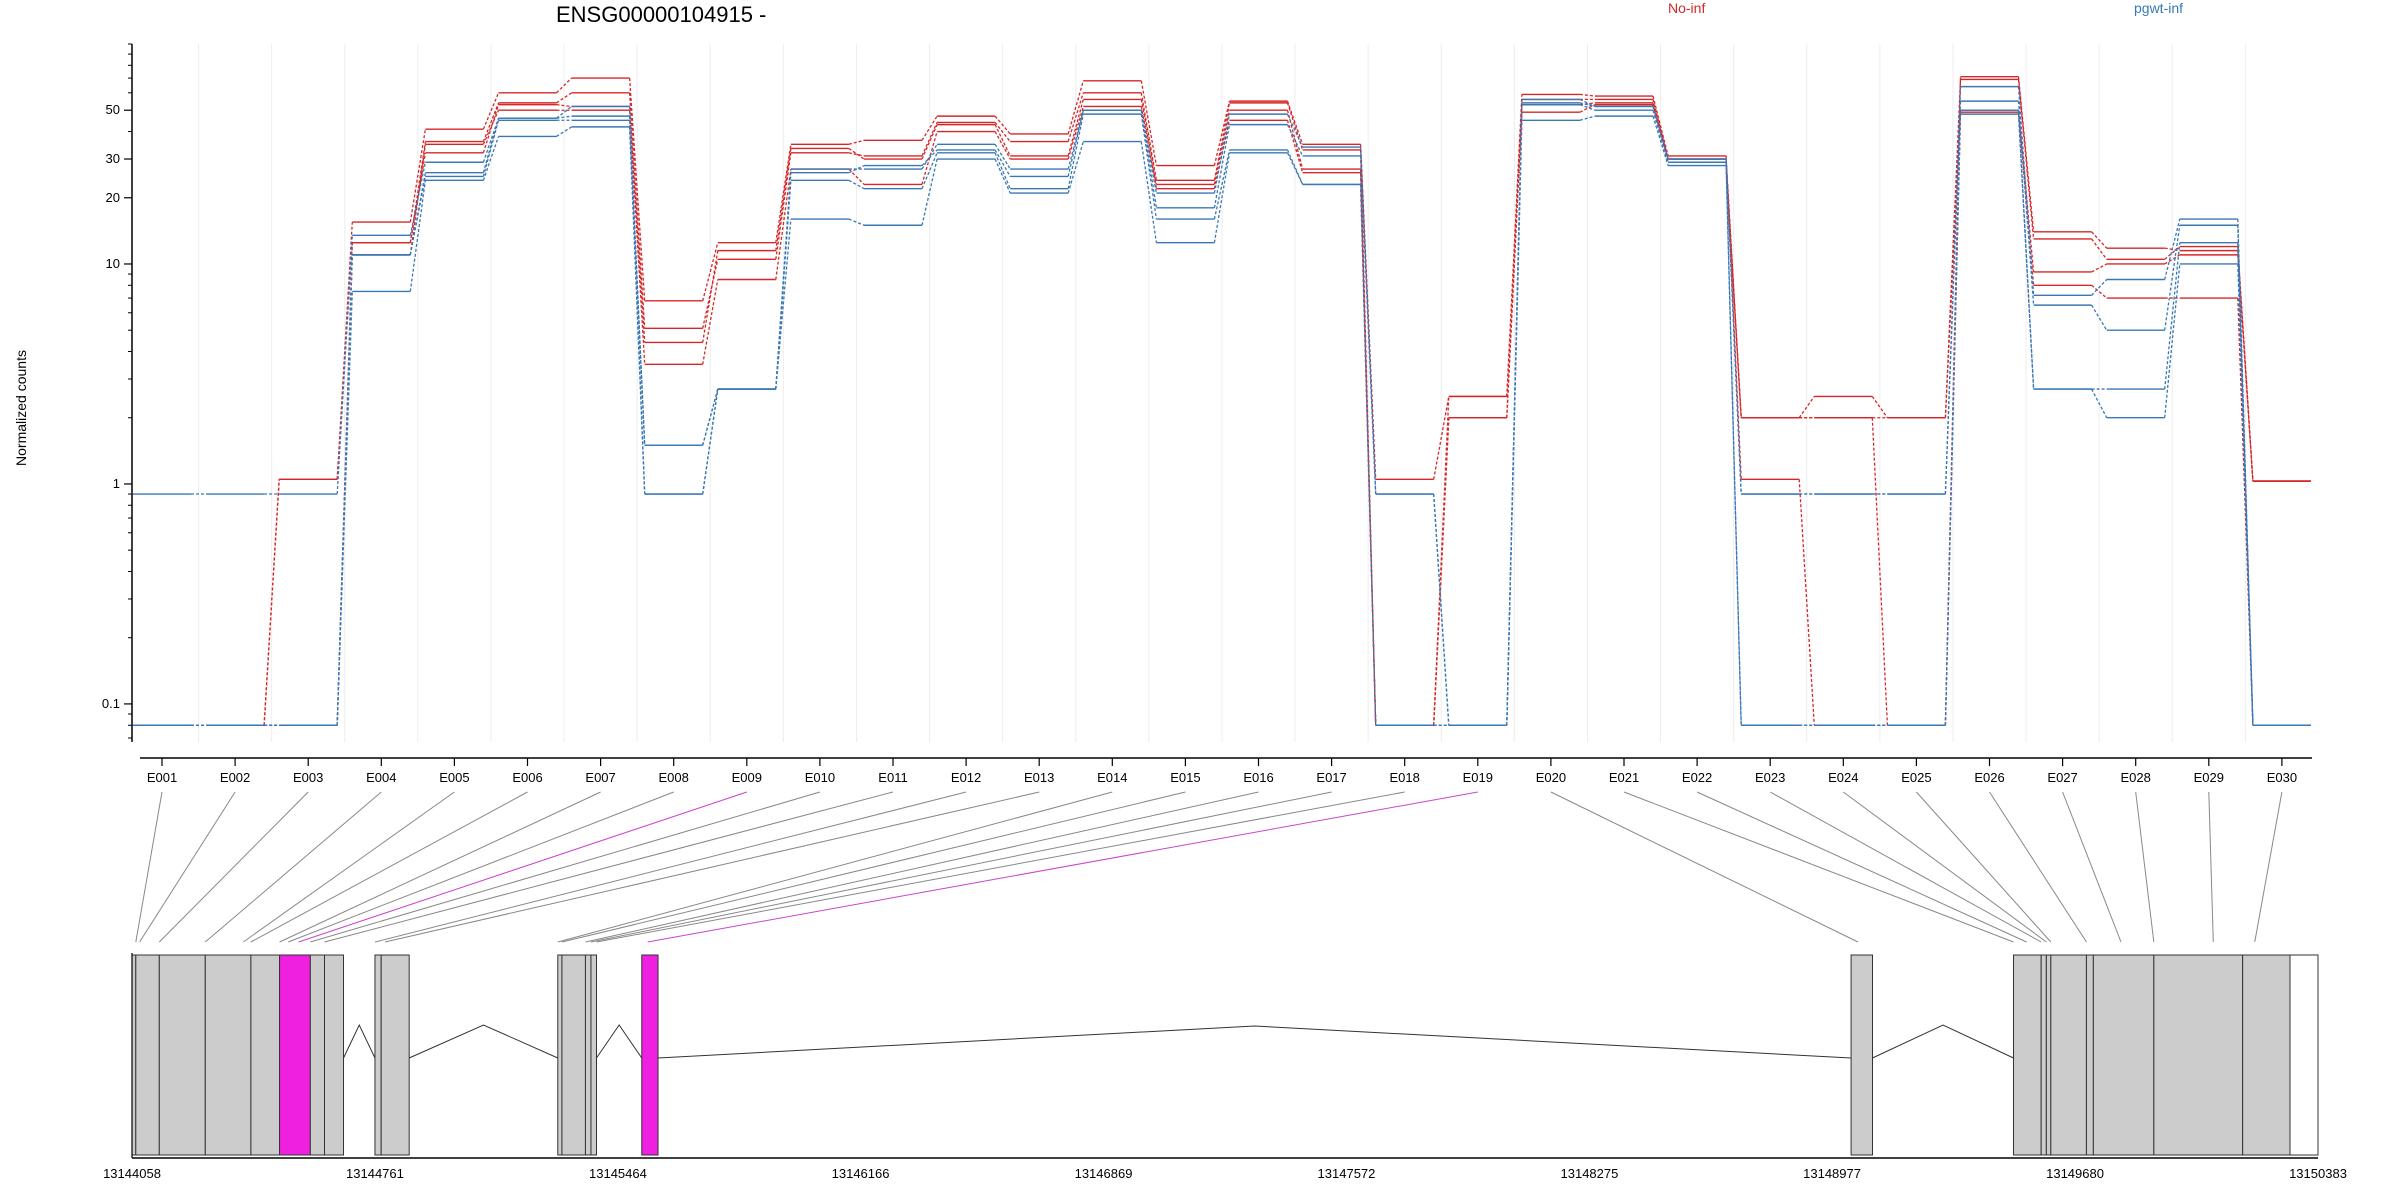 This screenshot has height=1200, width=2400. I want to click on x-tick-label: E008, so click(674, 777).